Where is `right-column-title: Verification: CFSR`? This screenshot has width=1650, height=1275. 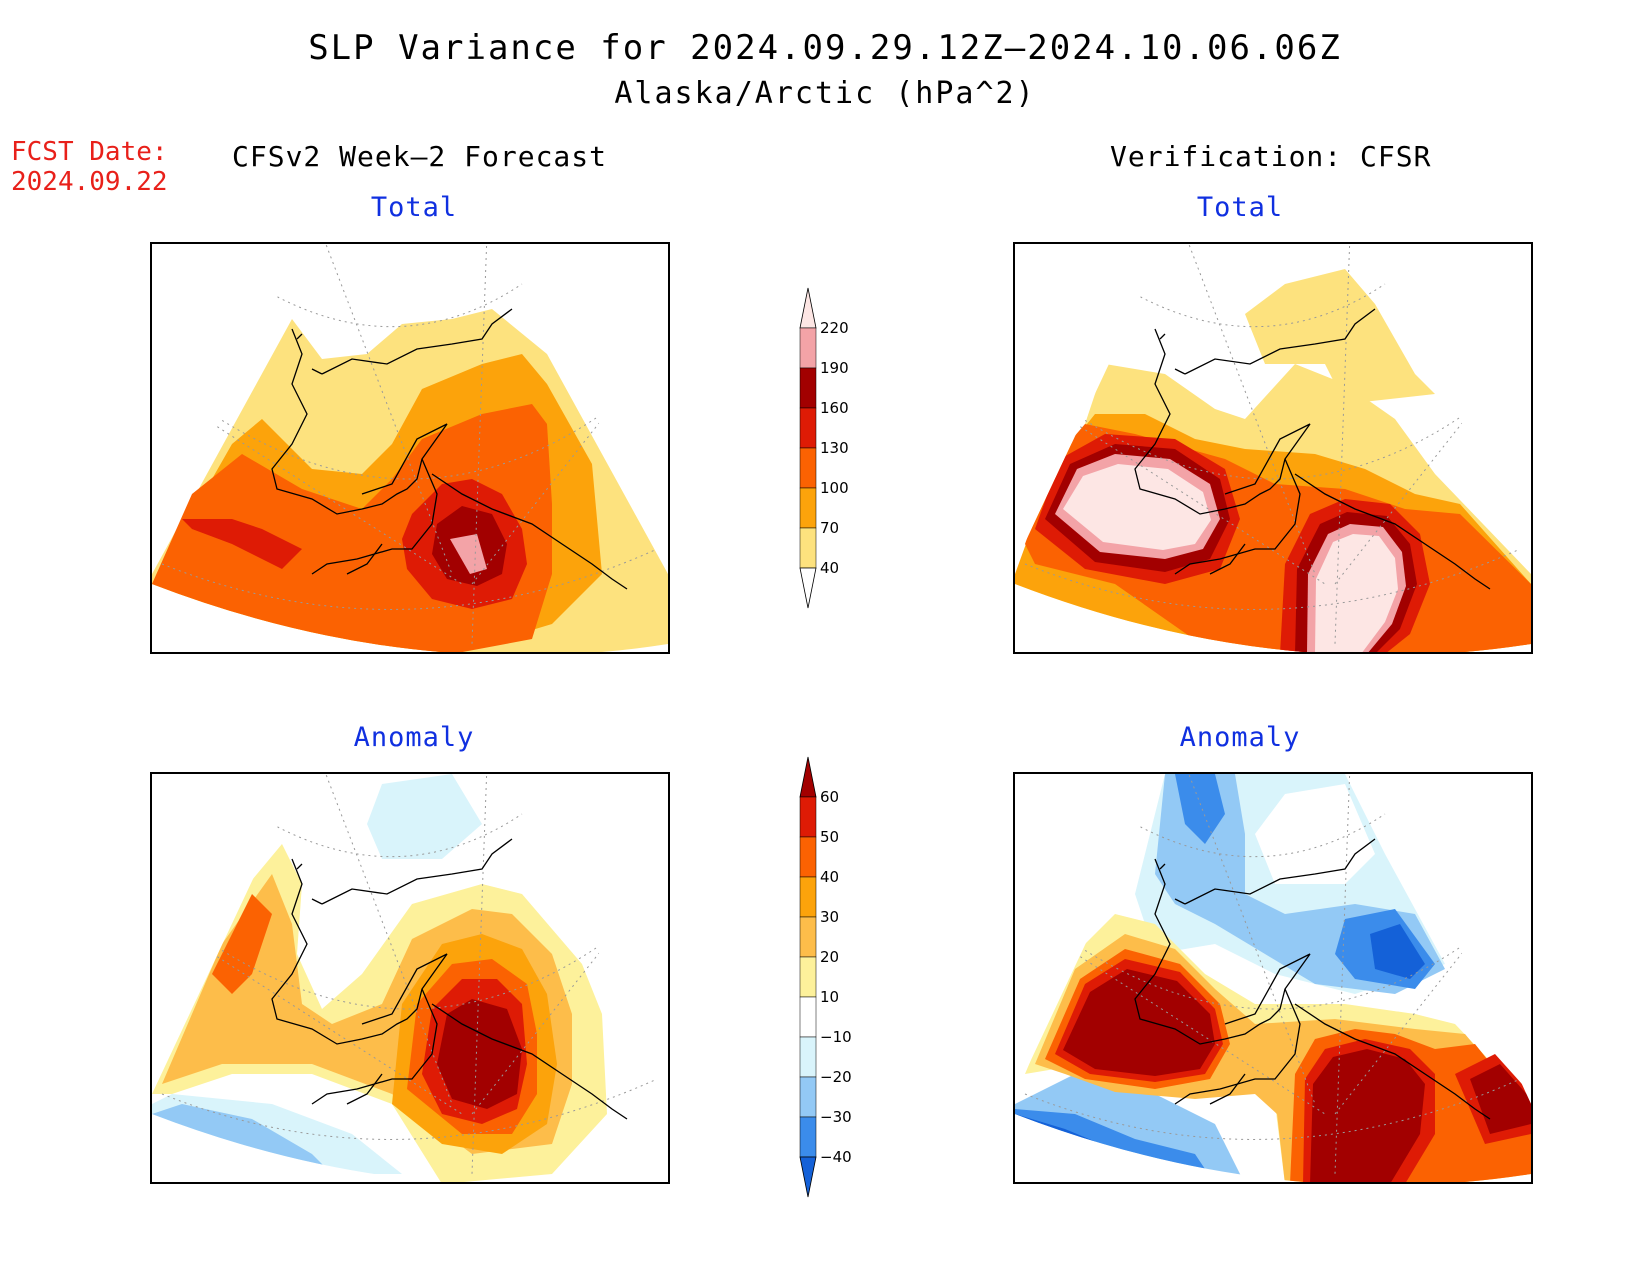
right-column-title: Verification: CFSR is located at coordinates (1271, 156).